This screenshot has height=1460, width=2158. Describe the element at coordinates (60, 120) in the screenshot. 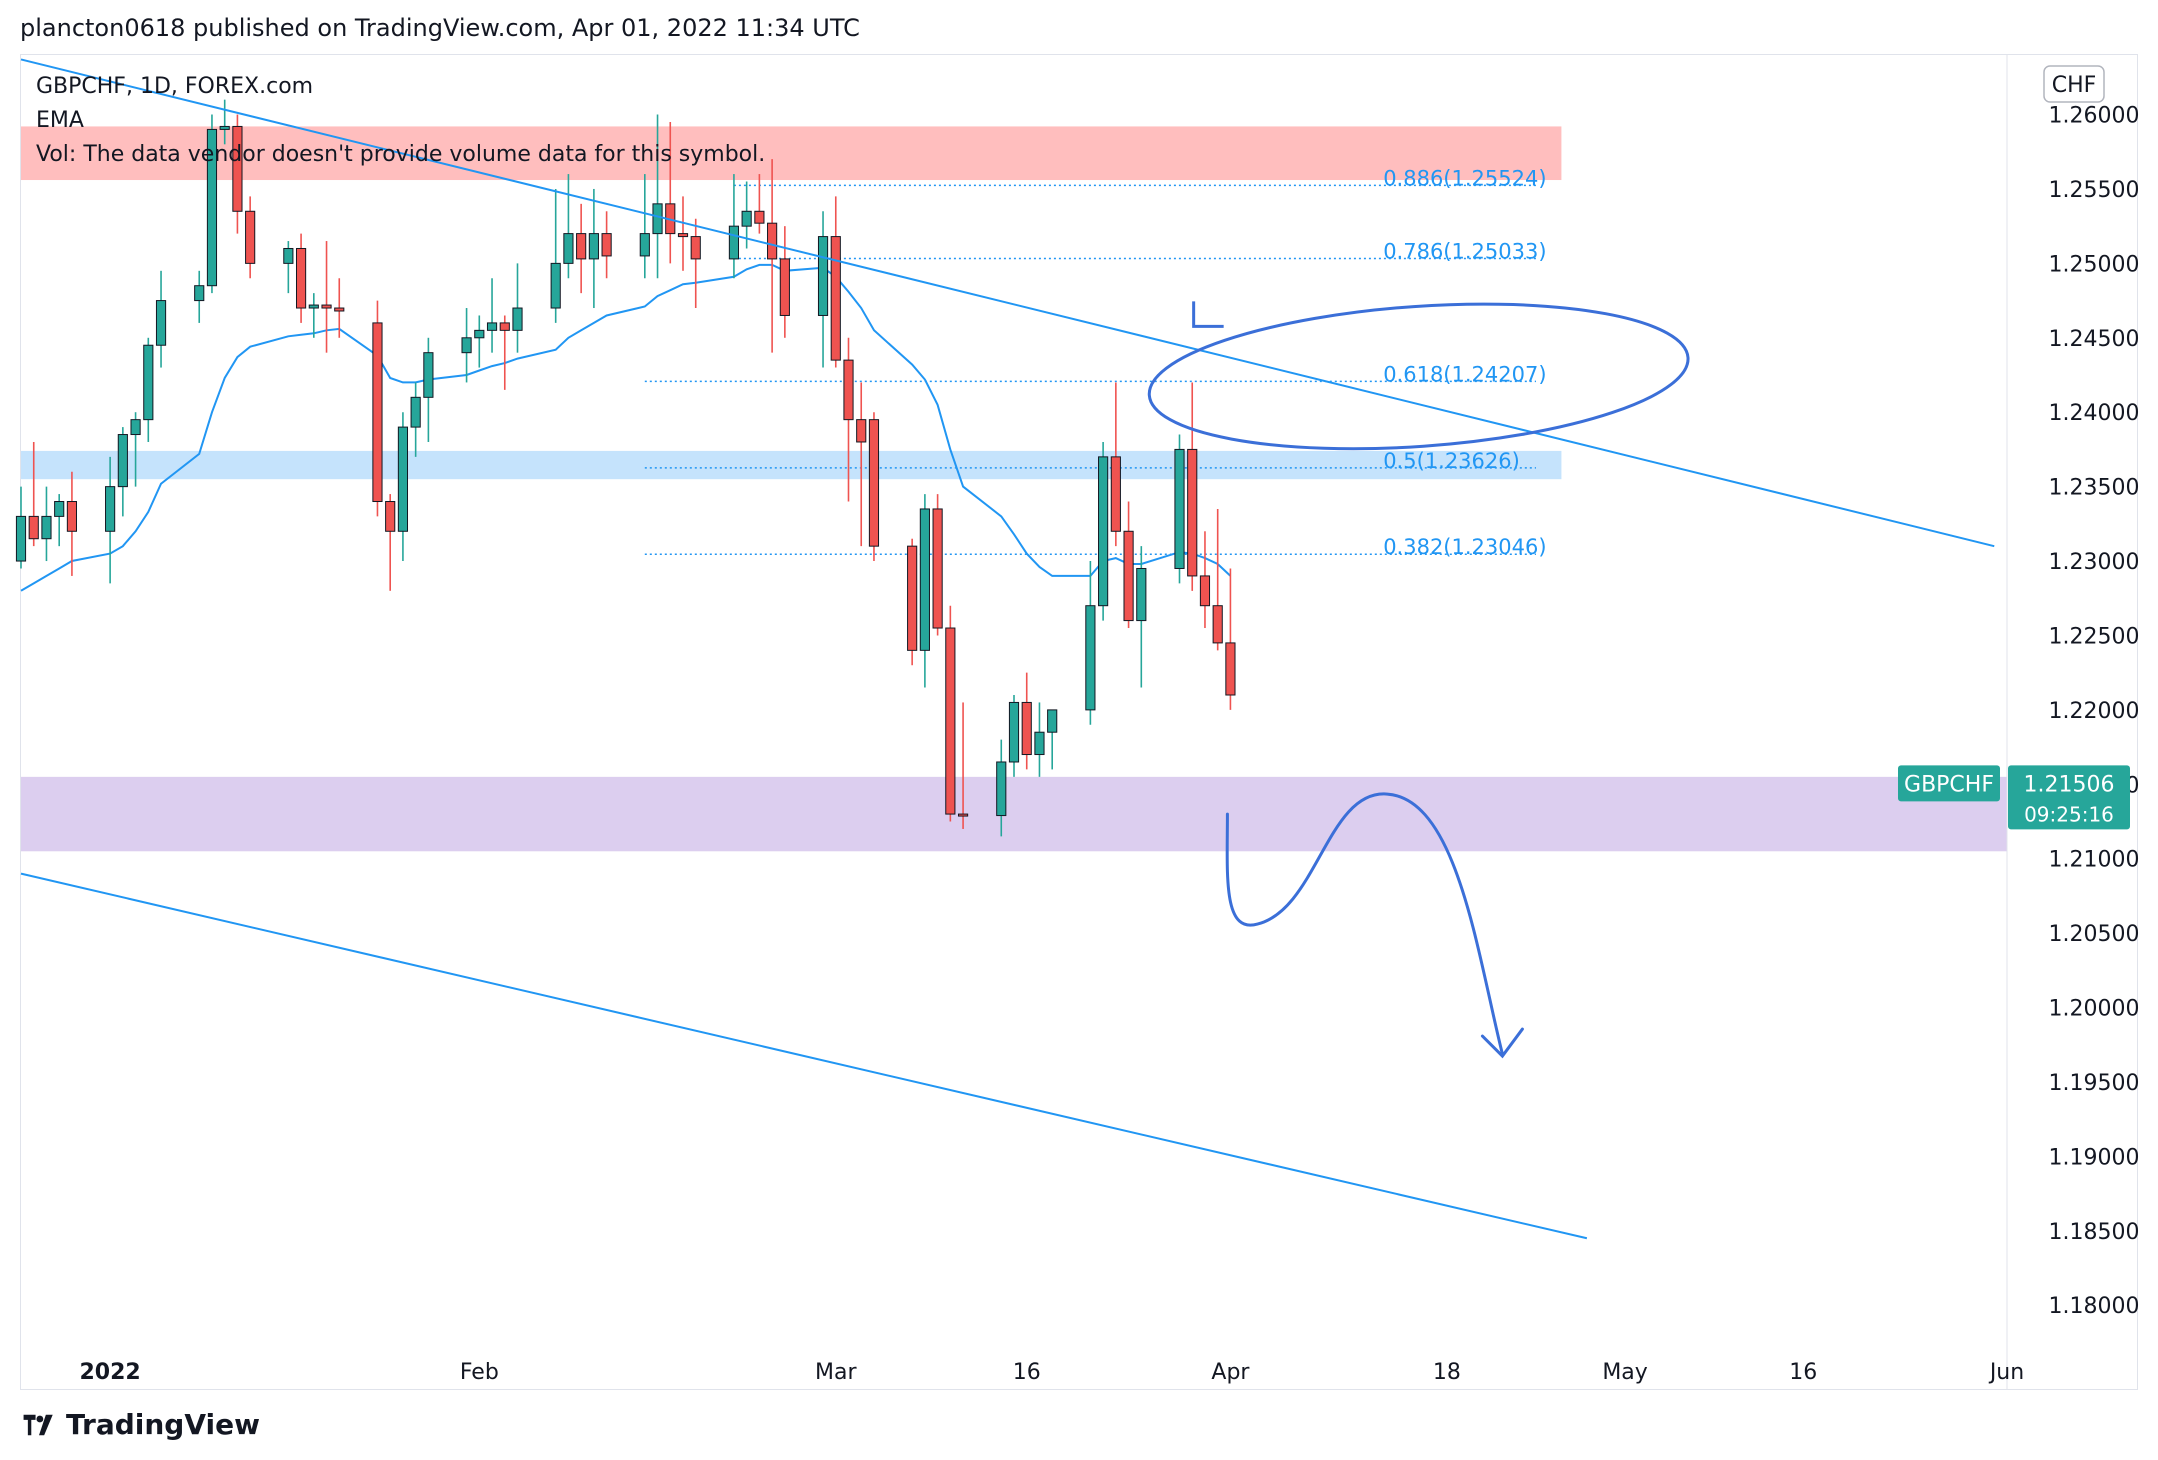

I see `legend-indicator: EMA` at that location.